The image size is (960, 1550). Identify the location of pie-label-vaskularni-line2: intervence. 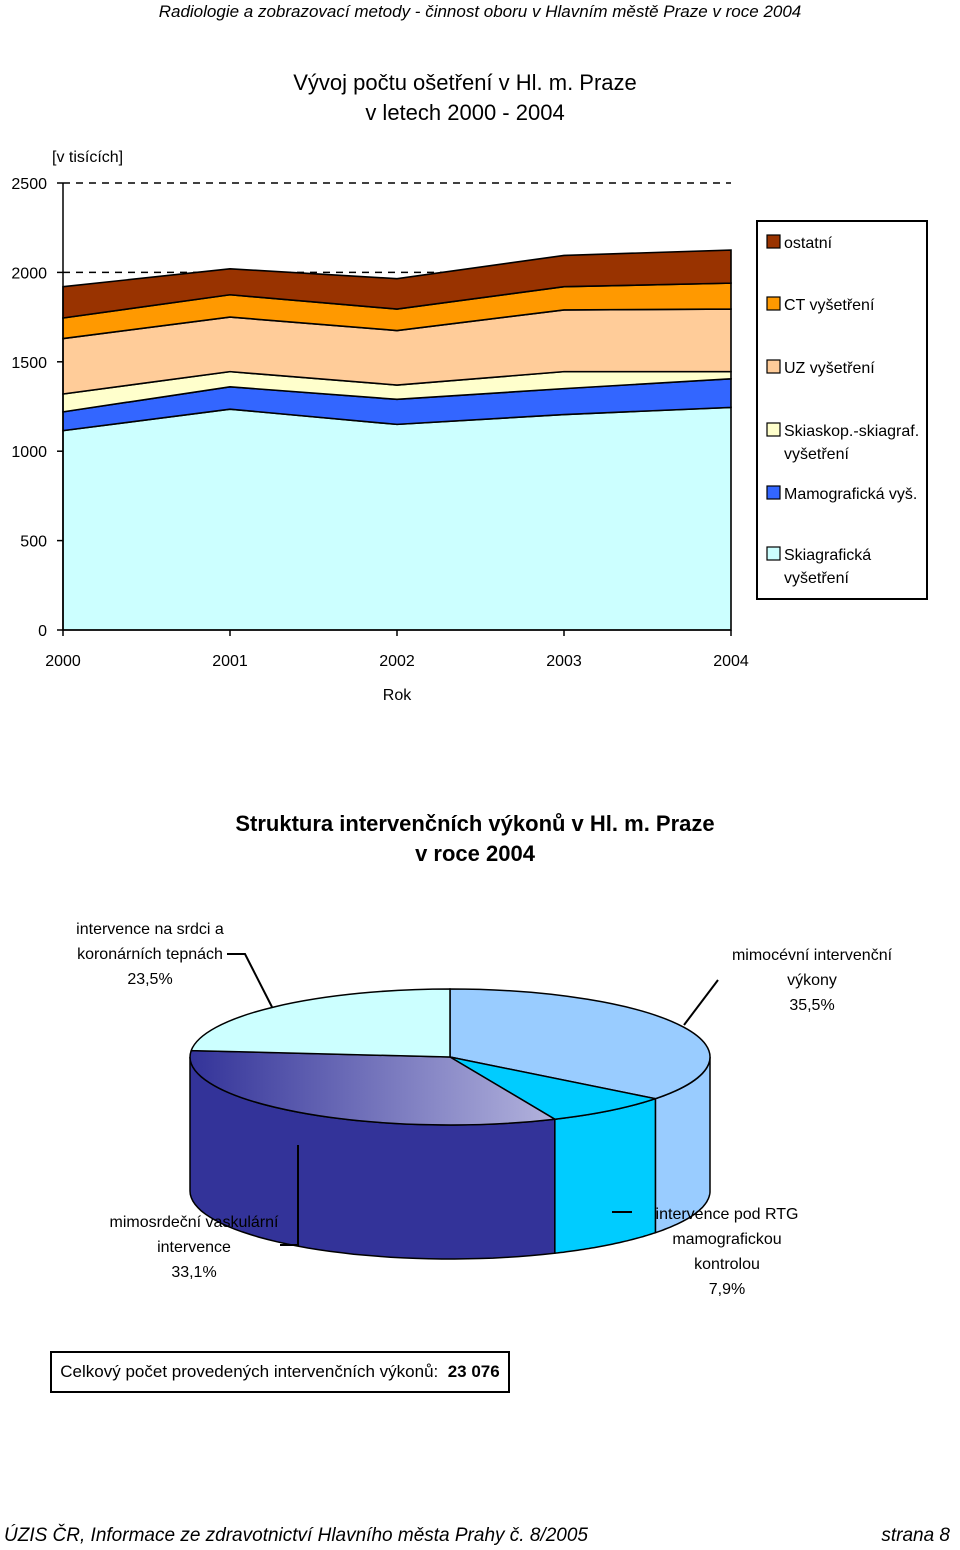
(194, 1247).